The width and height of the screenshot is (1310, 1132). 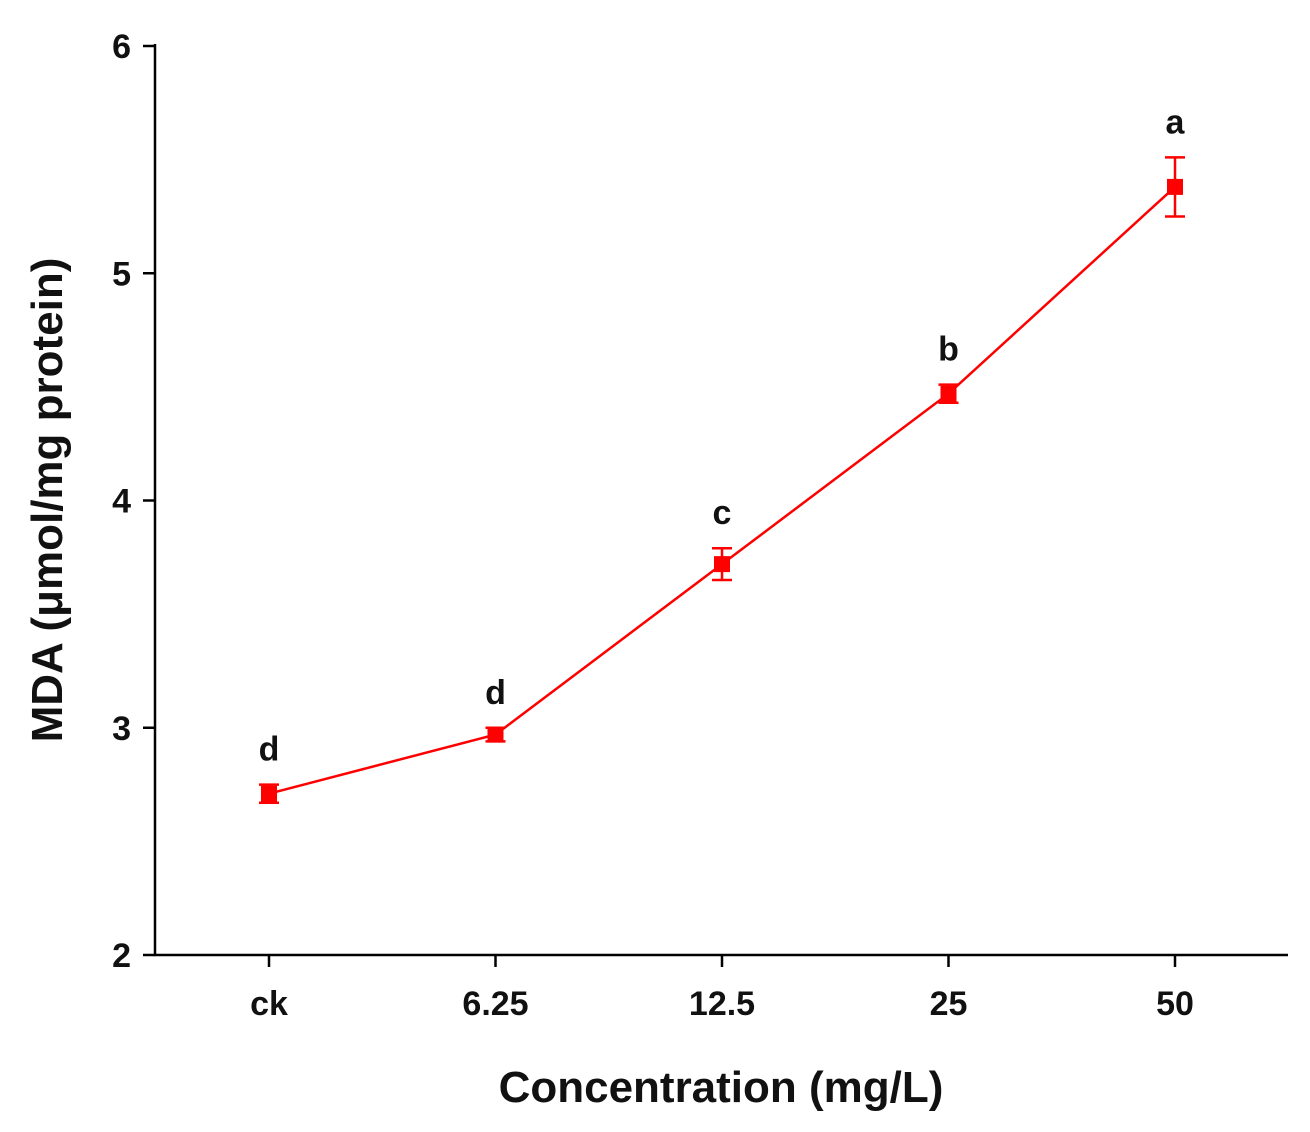 What do you see at coordinates (47, 500) in the screenshot?
I see `y-axis-title: MDA (μmol/mg protein)` at bounding box center [47, 500].